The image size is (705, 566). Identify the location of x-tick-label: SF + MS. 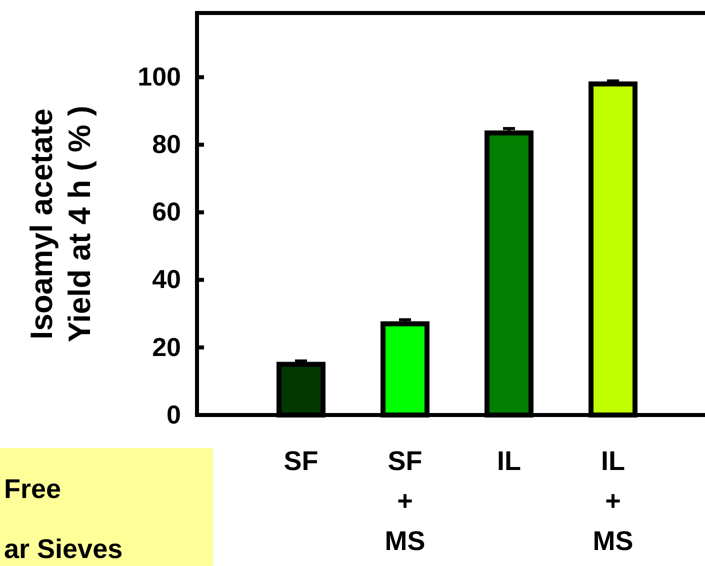
(405, 501).